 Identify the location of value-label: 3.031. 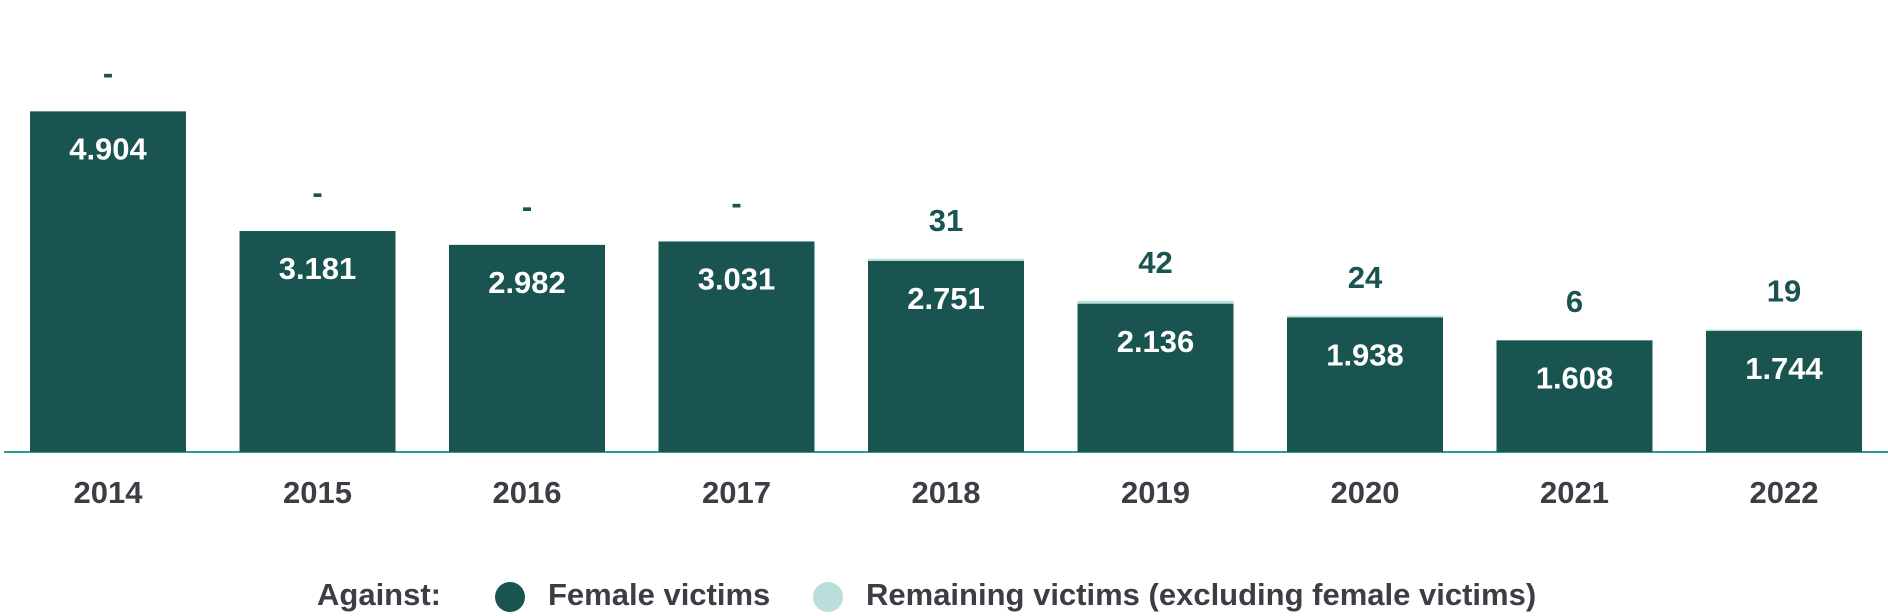
(737, 279).